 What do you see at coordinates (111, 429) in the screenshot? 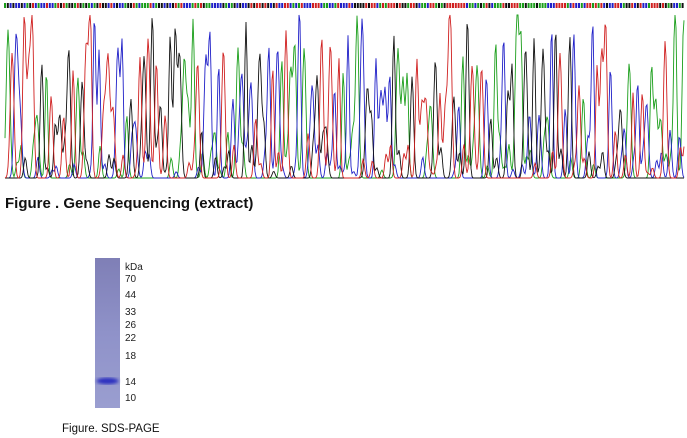
I see `figure-caption: Figure. SDS-PAGE` at bounding box center [111, 429].